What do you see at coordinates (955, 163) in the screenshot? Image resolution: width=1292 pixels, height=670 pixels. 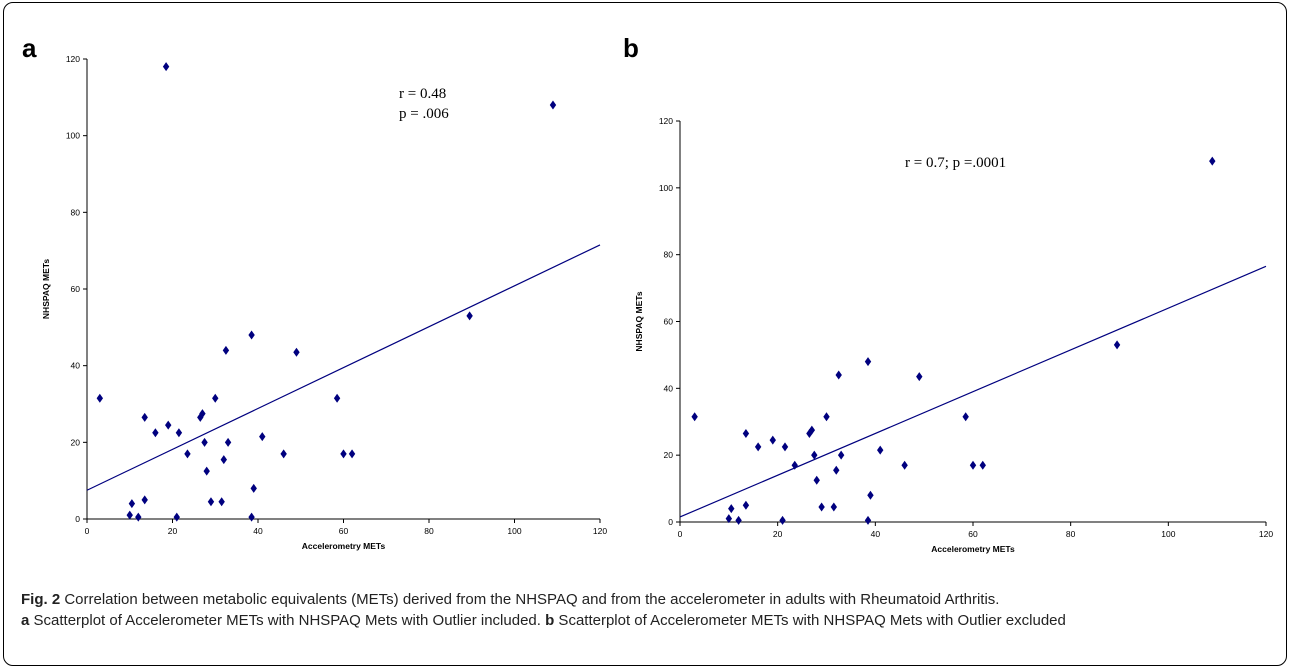 I see `correlation-annotation: r = 0.7; p =.0001` at bounding box center [955, 163].